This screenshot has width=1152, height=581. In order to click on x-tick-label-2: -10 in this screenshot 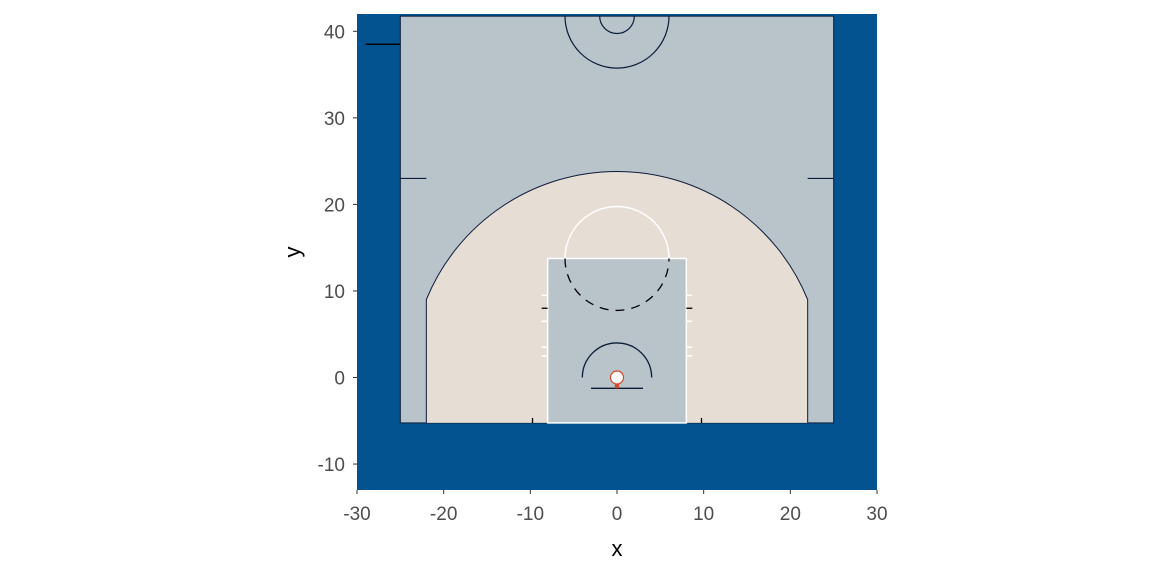, I will do `click(530, 514)`.